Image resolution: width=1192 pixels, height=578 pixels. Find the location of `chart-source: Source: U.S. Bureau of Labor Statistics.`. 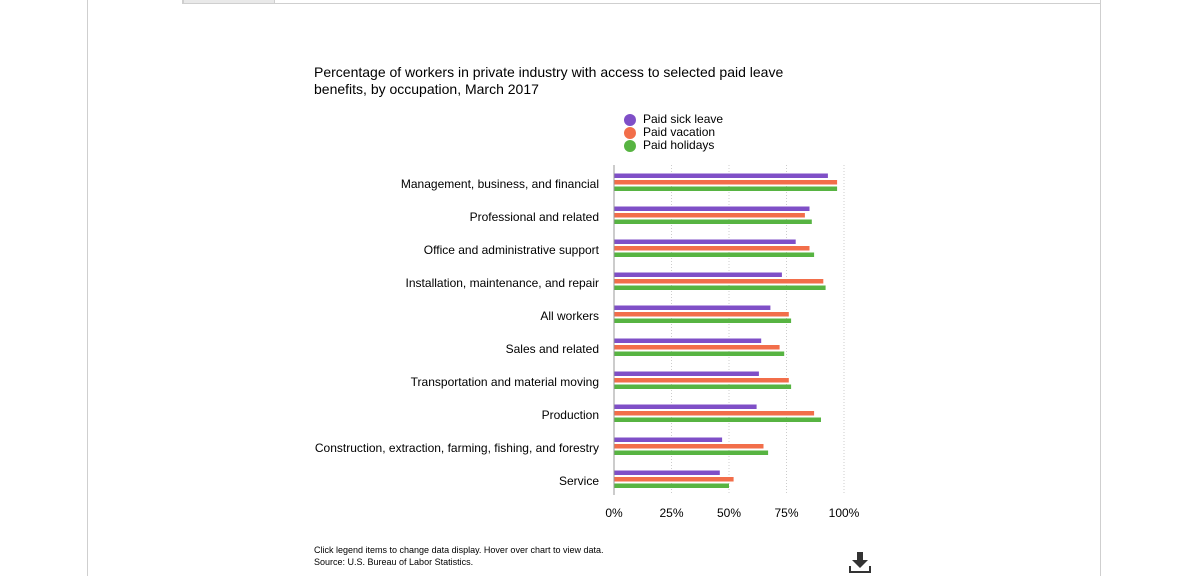

chart-source: Source: U.S. Bureau of Labor Statistics. is located at coordinates (394, 562).